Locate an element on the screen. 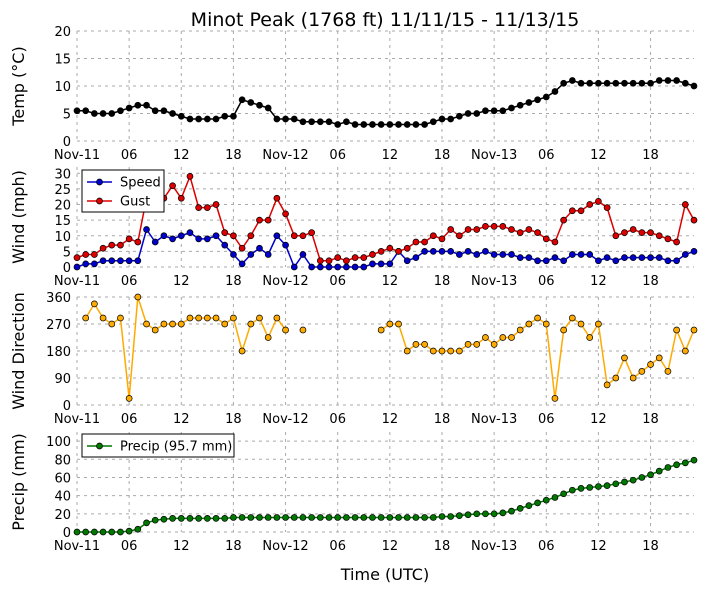 This screenshot has height=593, width=705. legend-label: Speed is located at coordinates (140, 183).